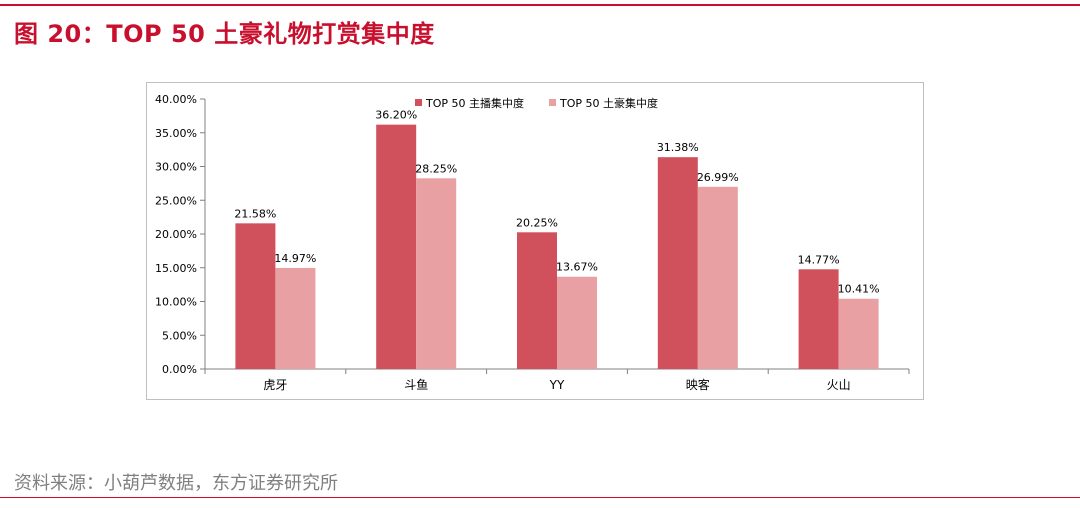  I want to click on y-tick-label: 40.00%, so click(176, 99).